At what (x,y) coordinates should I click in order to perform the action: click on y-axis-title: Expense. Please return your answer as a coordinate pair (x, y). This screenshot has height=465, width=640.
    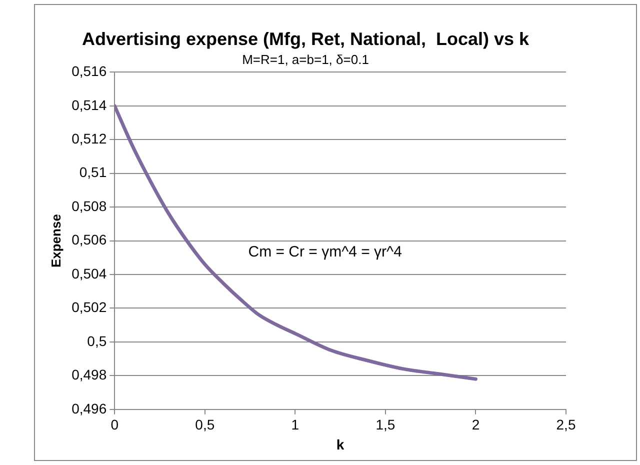
    Looking at the image, I should click on (56, 241).